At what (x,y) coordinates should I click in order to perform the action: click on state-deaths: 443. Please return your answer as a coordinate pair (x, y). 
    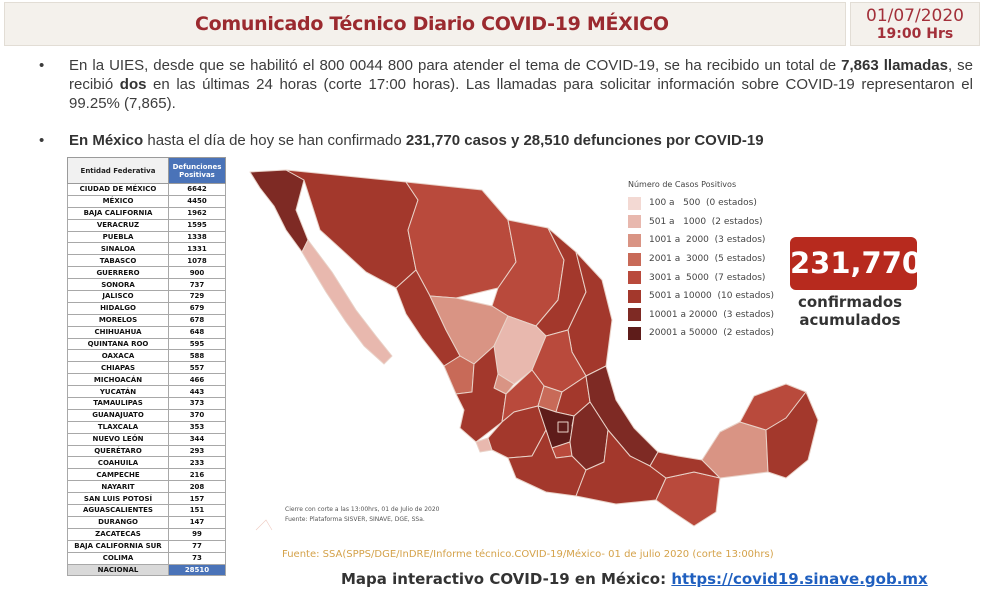
    Looking at the image, I should click on (197, 392).